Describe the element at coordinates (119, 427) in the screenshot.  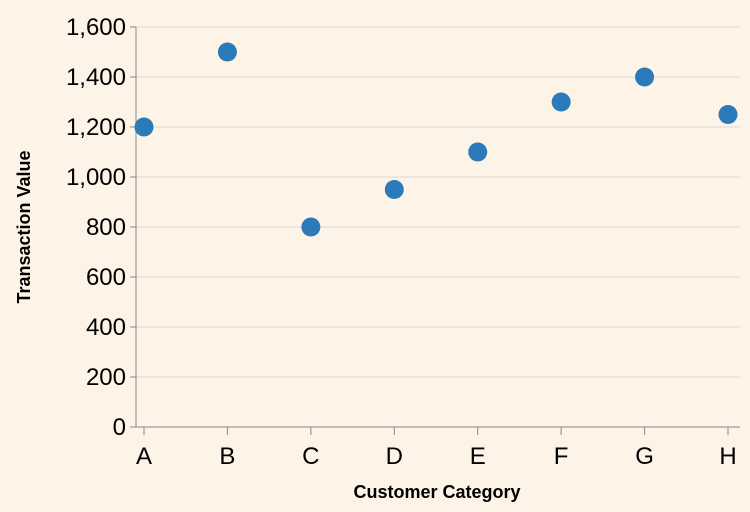
I see `y-tick-label: 0` at that location.